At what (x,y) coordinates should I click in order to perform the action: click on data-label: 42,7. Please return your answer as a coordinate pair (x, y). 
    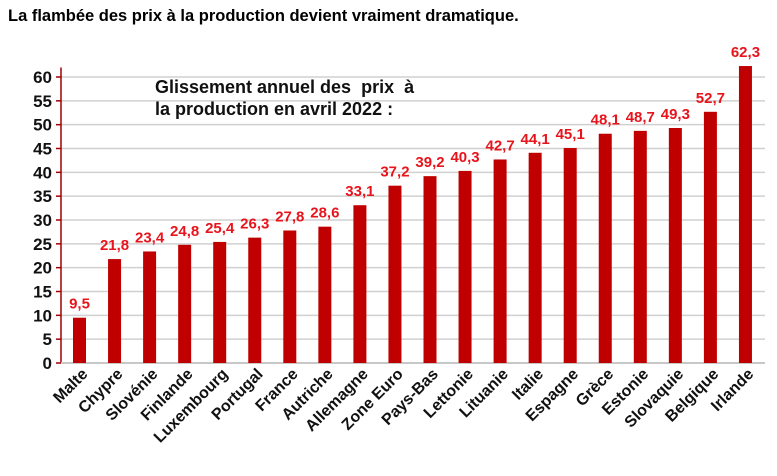
    Looking at the image, I should click on (499, 145).